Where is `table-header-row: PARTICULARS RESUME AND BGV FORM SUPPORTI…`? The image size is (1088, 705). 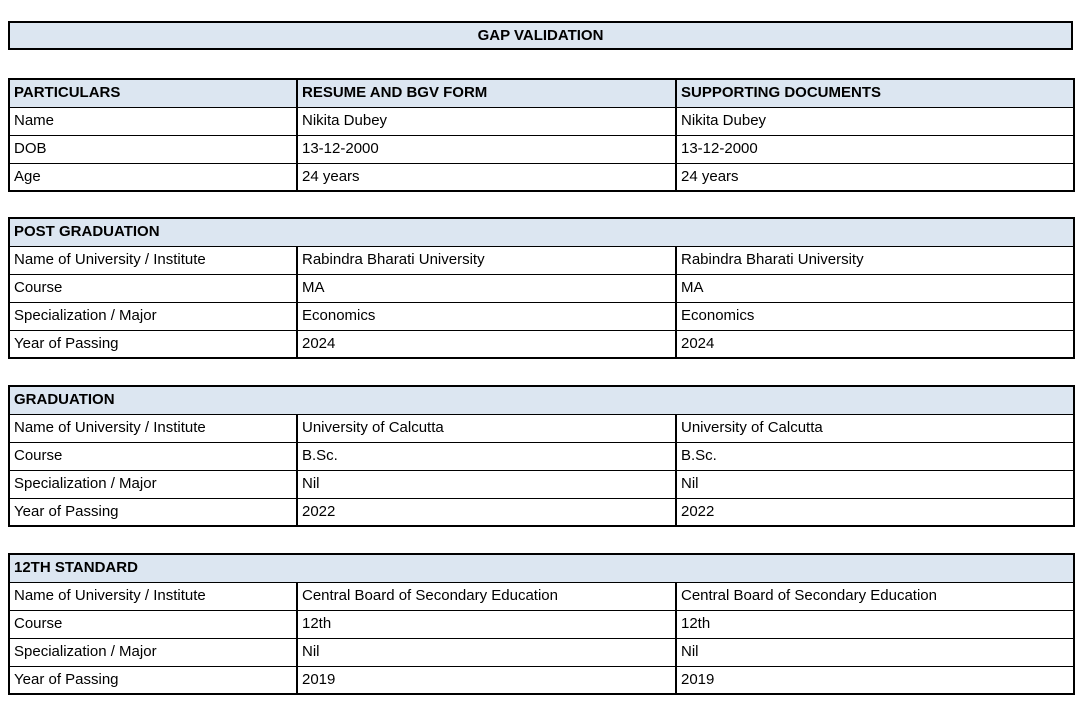
table-header-row: PARTICULARS RESUME AND BGV FORM SUPPORTI… is located at coordinates (541, 93).